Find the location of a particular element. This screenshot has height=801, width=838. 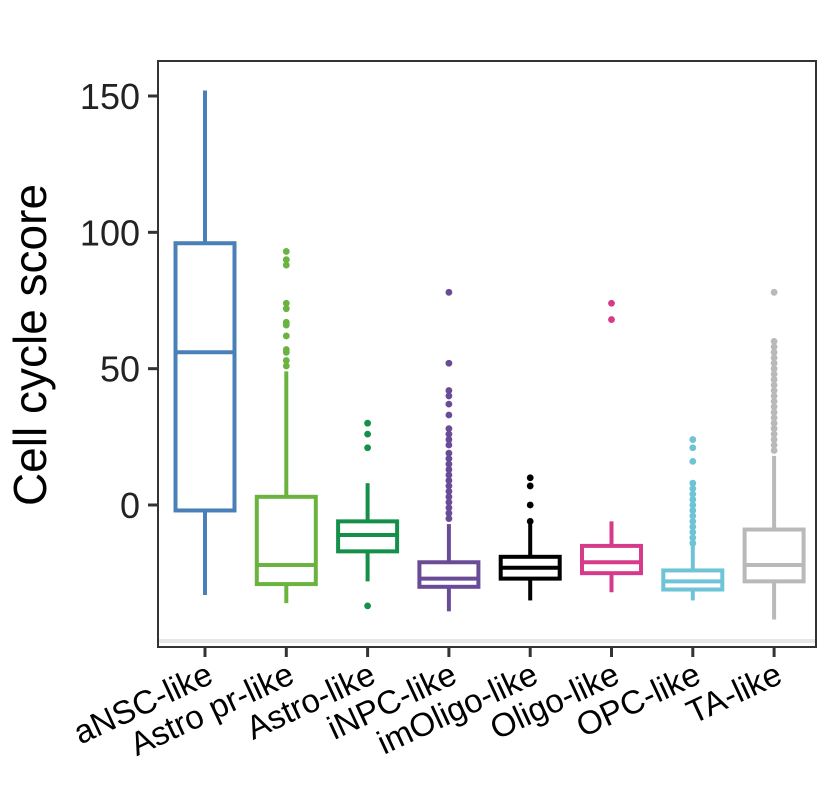

box-inpc-like is located at coordinates (449, 450).